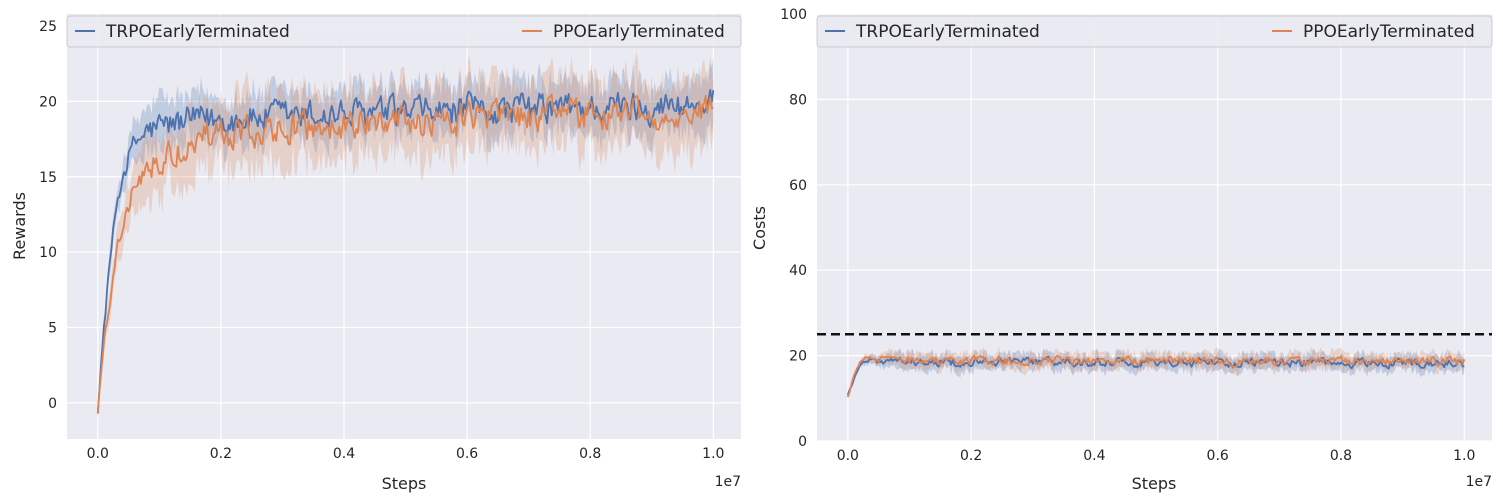  I want to click on rewards-y-tick-label: 15, so click(48, 178).